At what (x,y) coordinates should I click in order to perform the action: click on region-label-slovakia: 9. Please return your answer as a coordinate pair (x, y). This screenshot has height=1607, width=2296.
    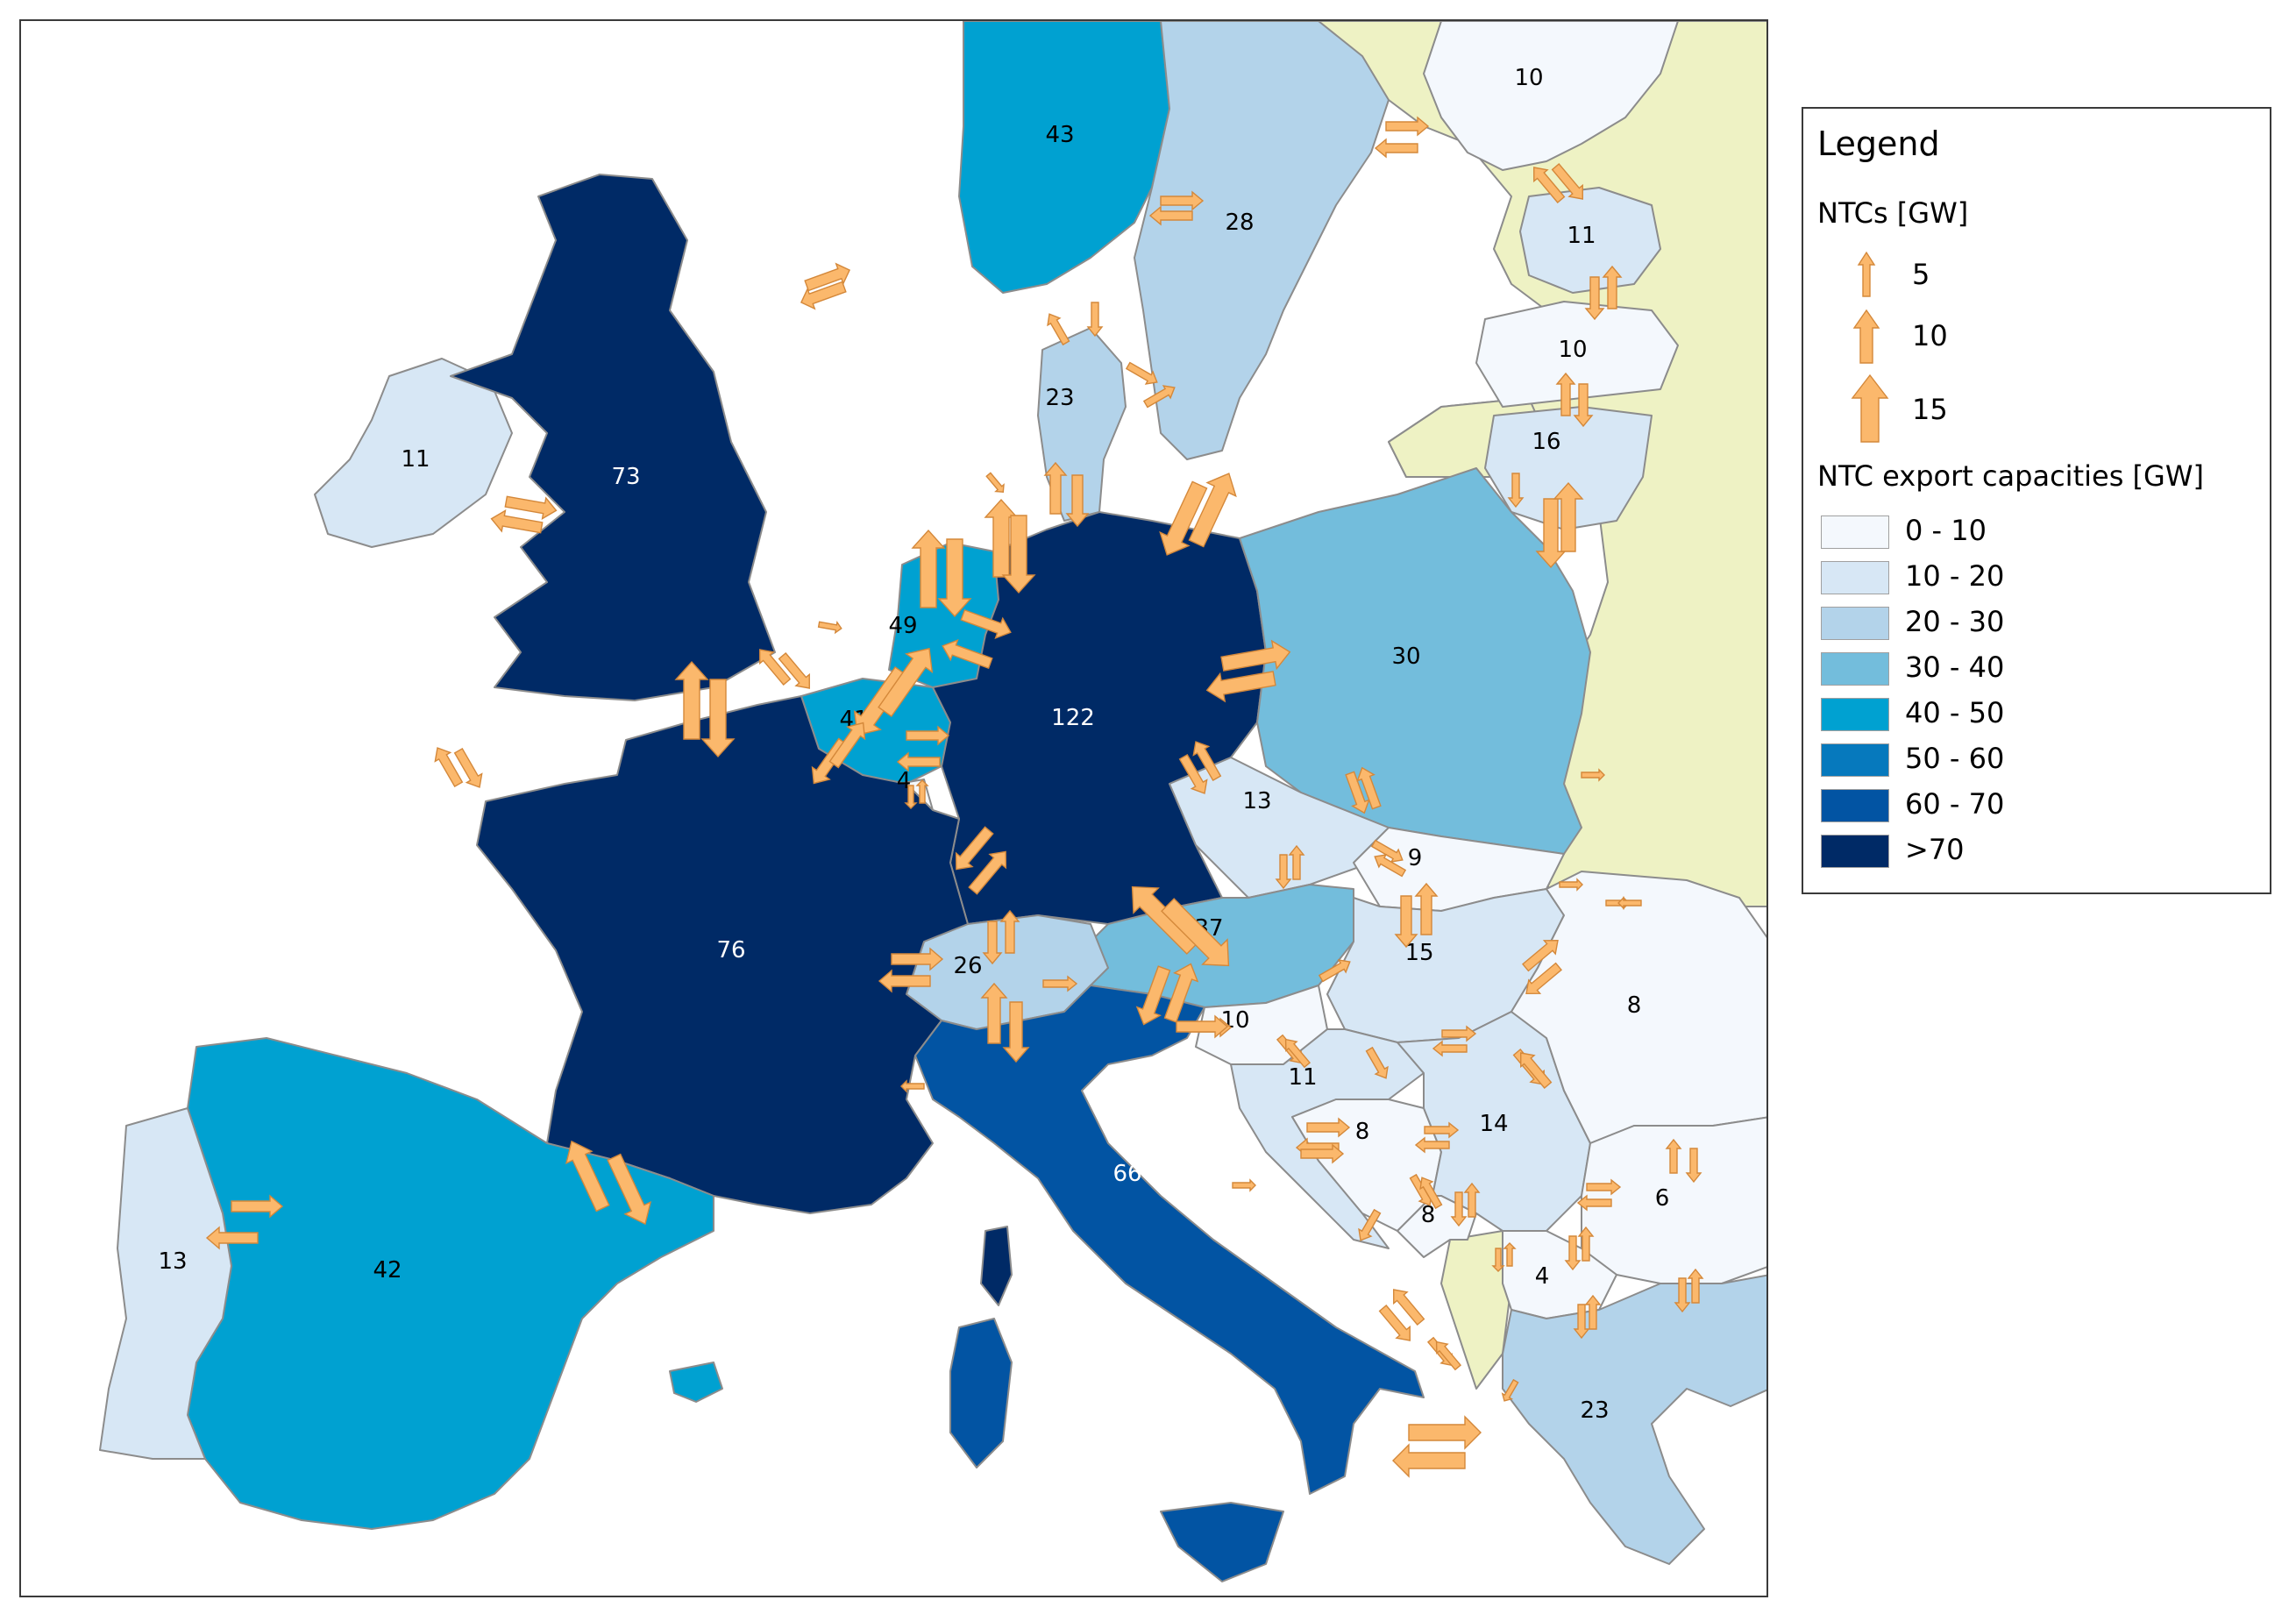
    Looking at the image, I should click on (1415, 858).